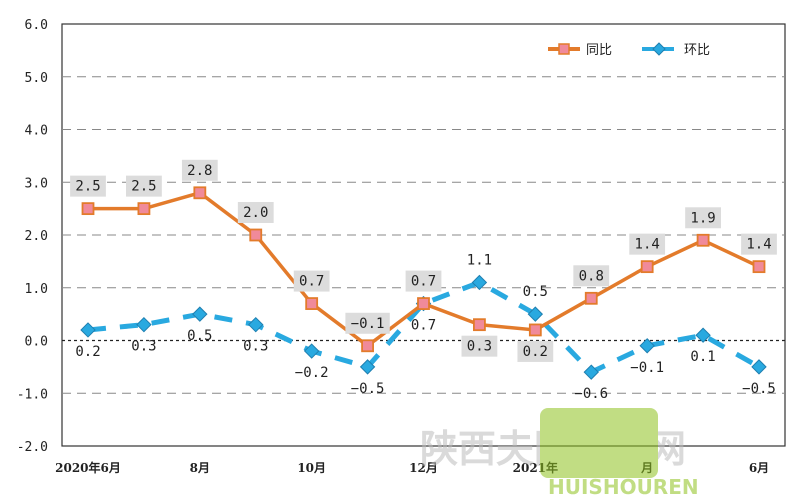 This screenshot has height=500, width=800. I want to click on data-label-yoy: 0.8, so click(591, 276).